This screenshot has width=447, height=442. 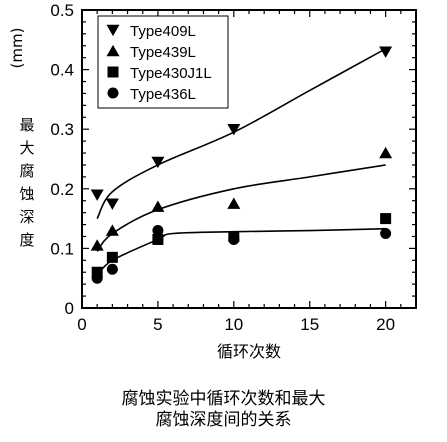 I want to click on caption-line-1: 腐蚀实验中循环次数和最大, so click(x=223, y=399).